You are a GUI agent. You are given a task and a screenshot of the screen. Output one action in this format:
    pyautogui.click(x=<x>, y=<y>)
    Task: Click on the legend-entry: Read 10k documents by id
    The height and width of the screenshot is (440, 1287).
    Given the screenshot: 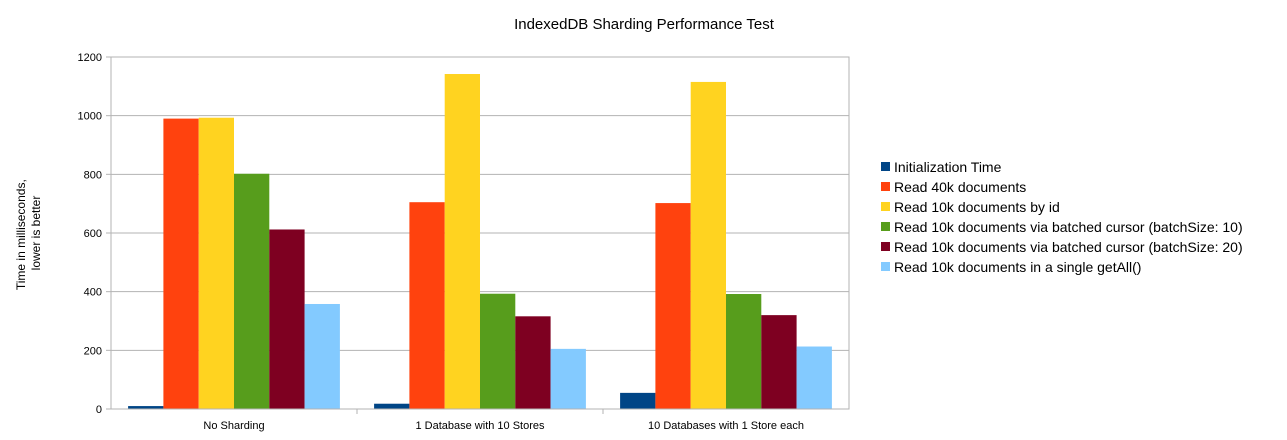 What is the action you would take?
    pyautogui.click(x=977, y=207)
    